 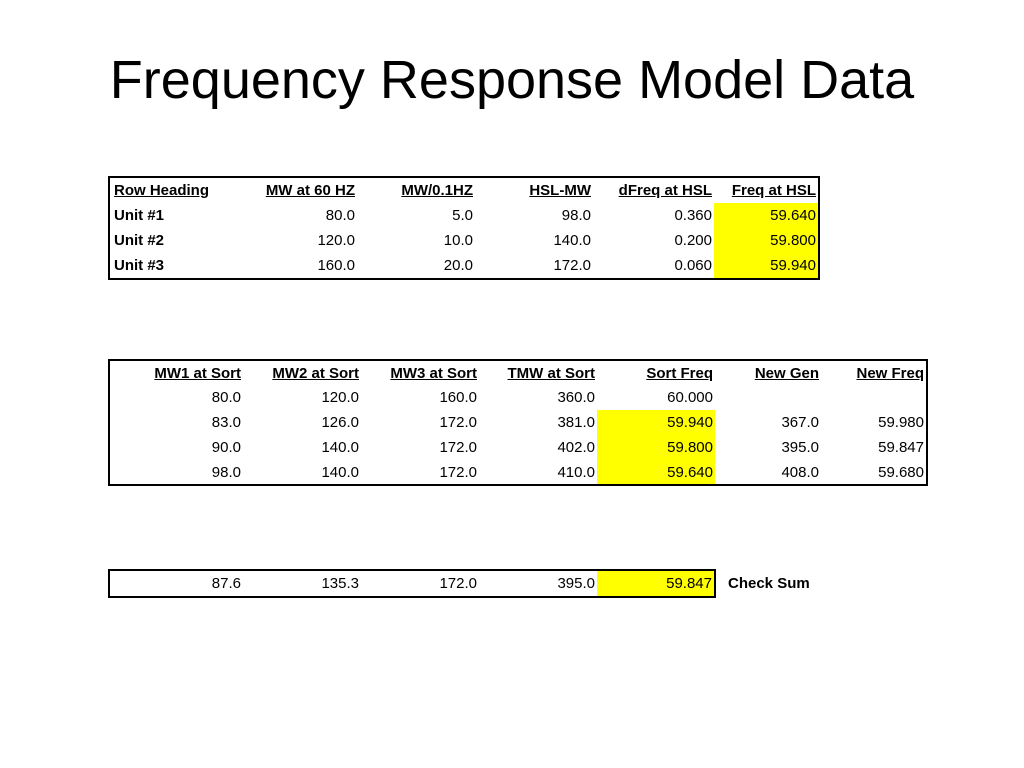 What do you see at coordinates (226, 447) in the screenshot?
I see `table-cell: 90.0` at bounding box center [226, 447].